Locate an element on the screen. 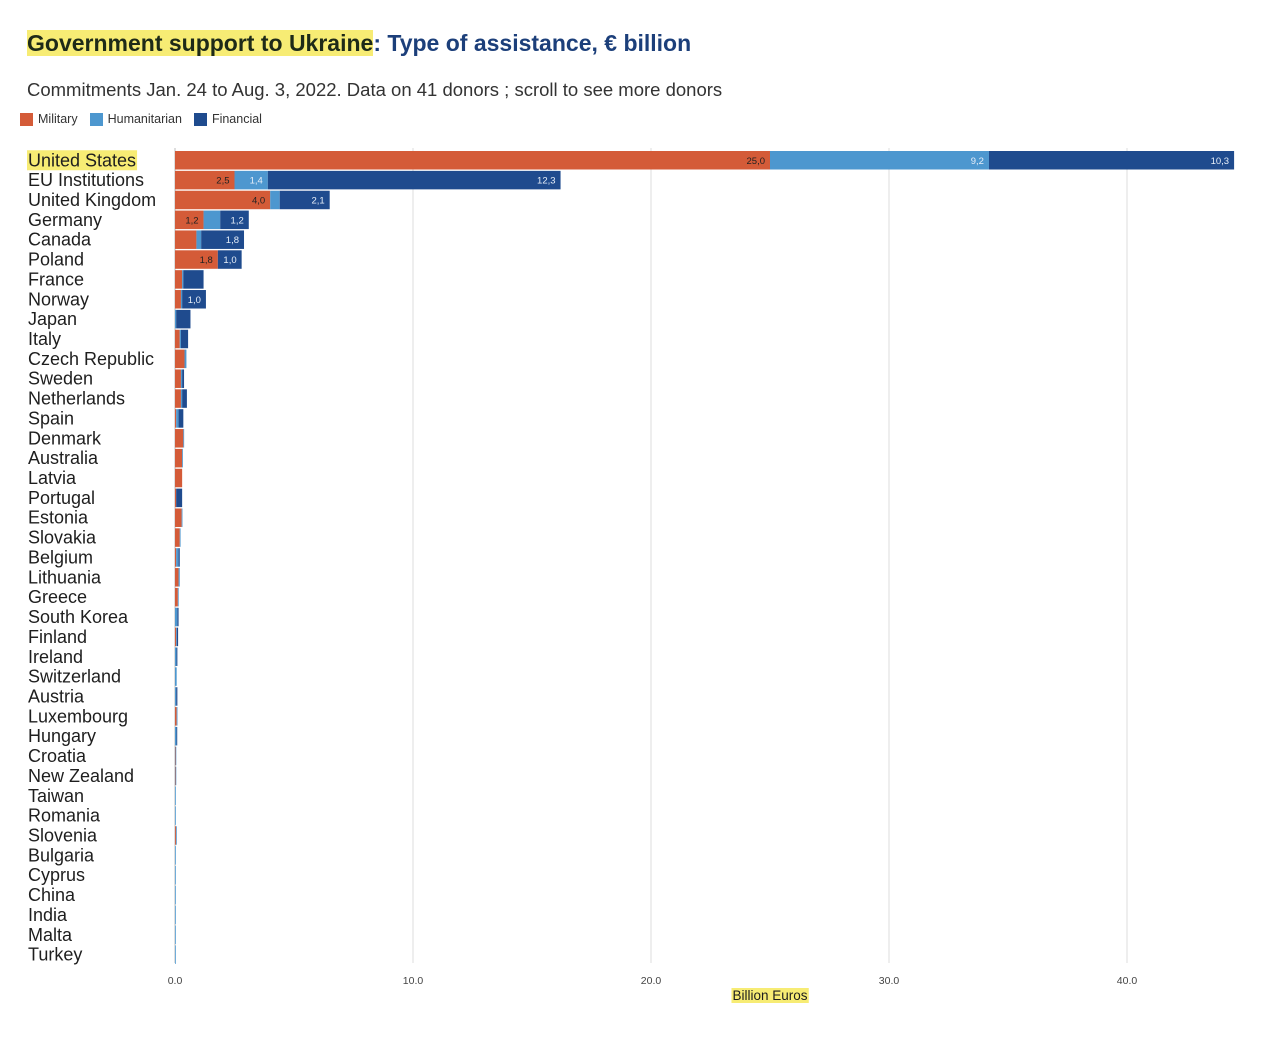 Image resolution: width=1280 pixels, height=1054 pixels. category-label: Portugal is located at coordinates (61, 498).